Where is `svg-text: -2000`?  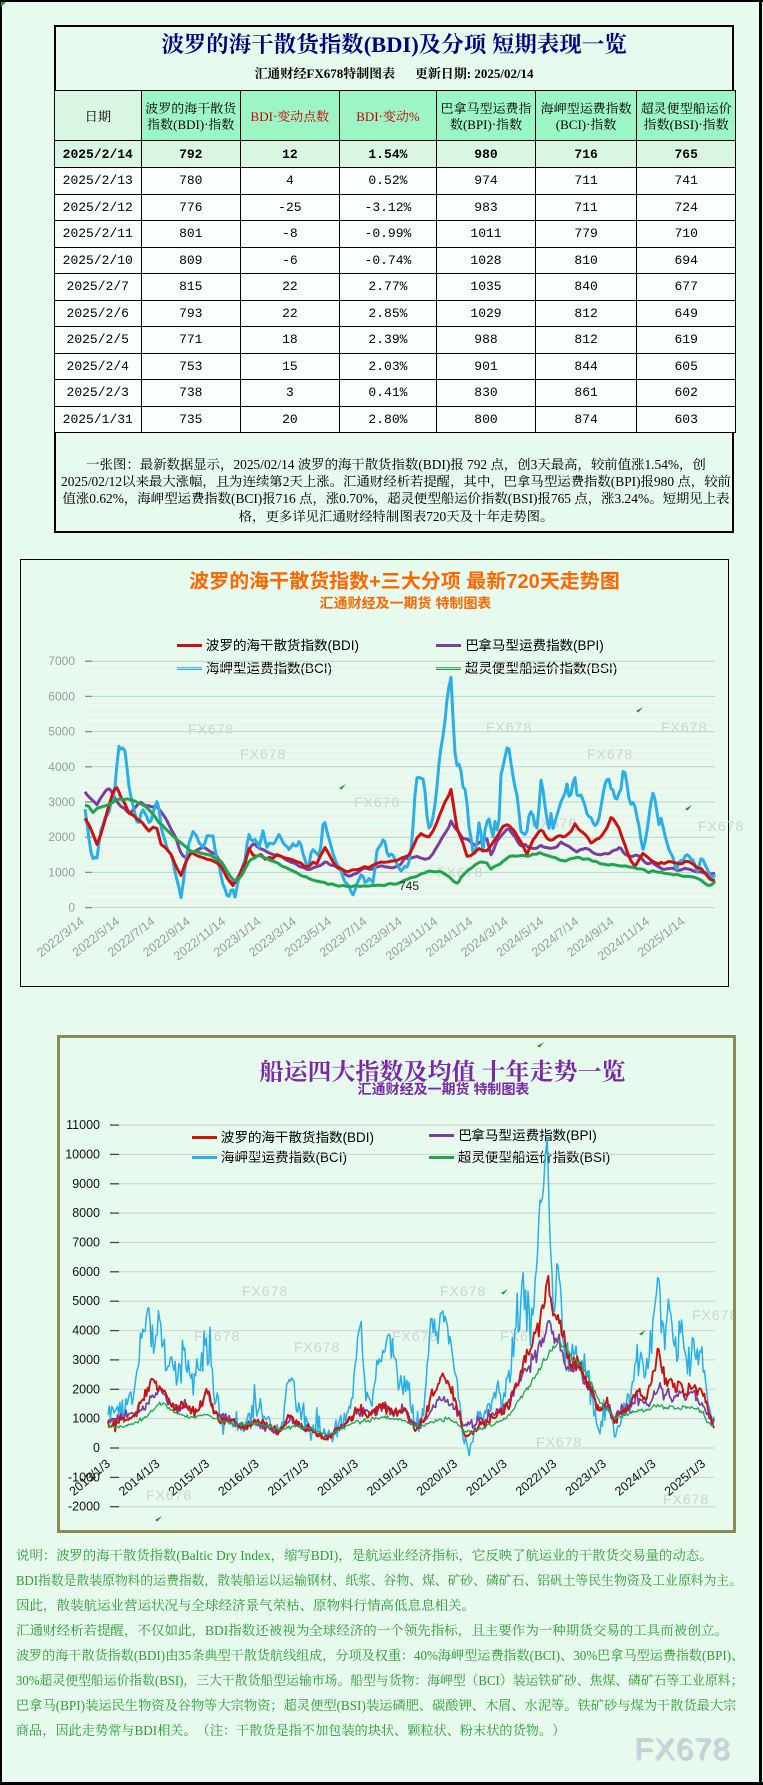 svg-text: -2000 is located at coordinates (84, 1507).